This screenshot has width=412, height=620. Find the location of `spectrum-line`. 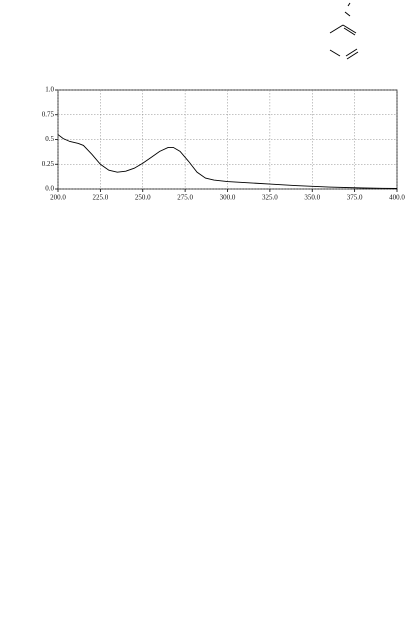

spectrum-line is located at coordinates (227, 161).